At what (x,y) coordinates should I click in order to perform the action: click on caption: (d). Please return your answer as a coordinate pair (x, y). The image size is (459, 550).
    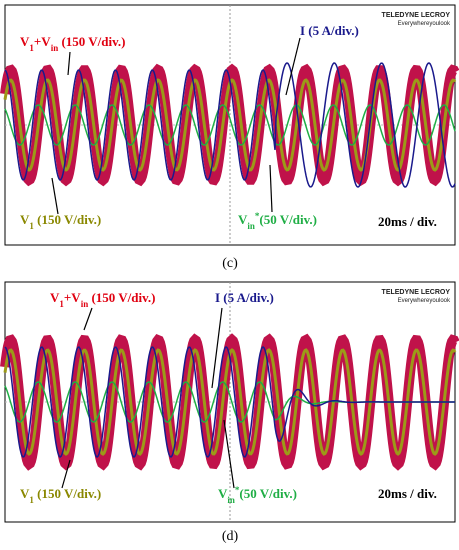
    Looking at the image, I should click on (230, 536).